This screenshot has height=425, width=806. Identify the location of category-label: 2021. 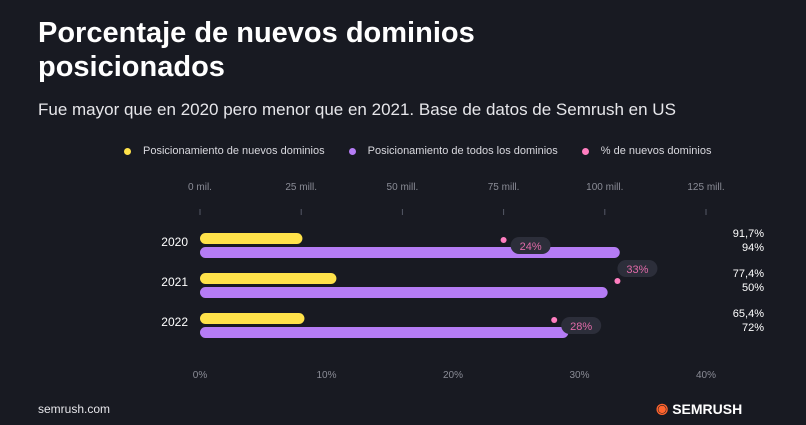
(174, 282).